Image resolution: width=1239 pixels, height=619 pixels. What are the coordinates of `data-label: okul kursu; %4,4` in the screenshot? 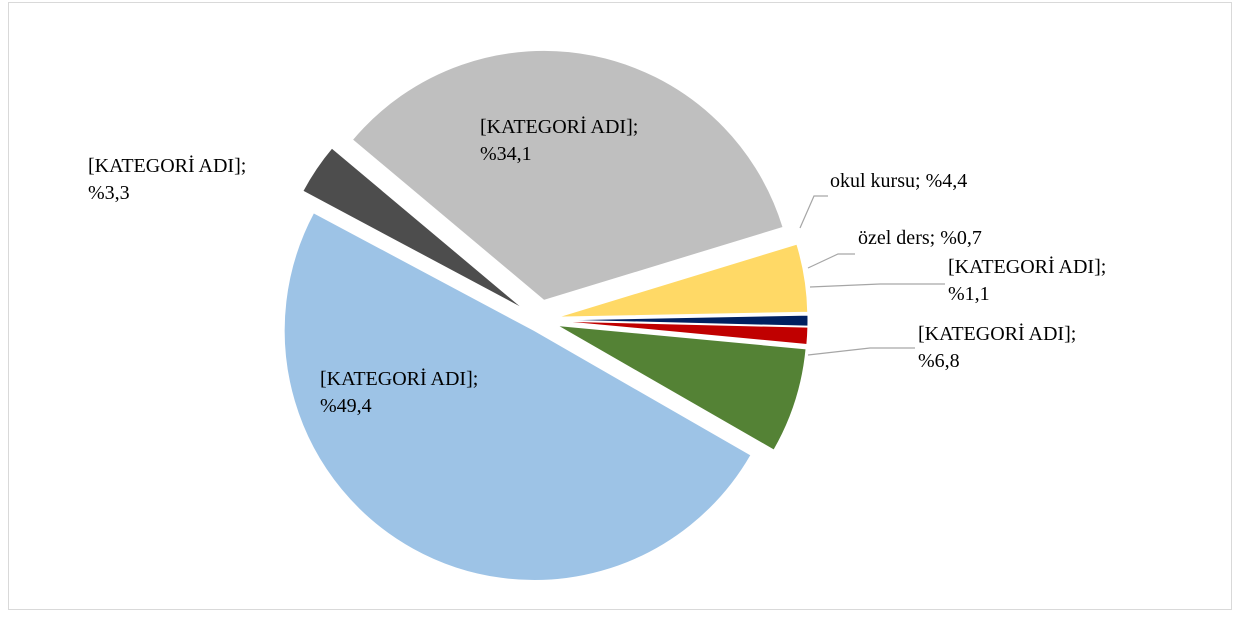 It's located at (898, 181).